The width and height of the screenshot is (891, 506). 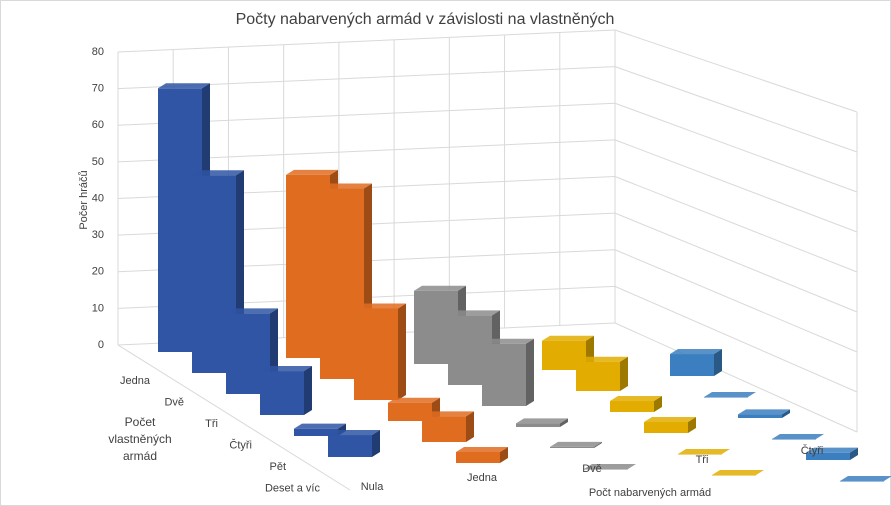 What do you see at coordinates (211, 424) in the screenshot?
I see `depth-tick-label: Tři` at bounding box center [211, 424].